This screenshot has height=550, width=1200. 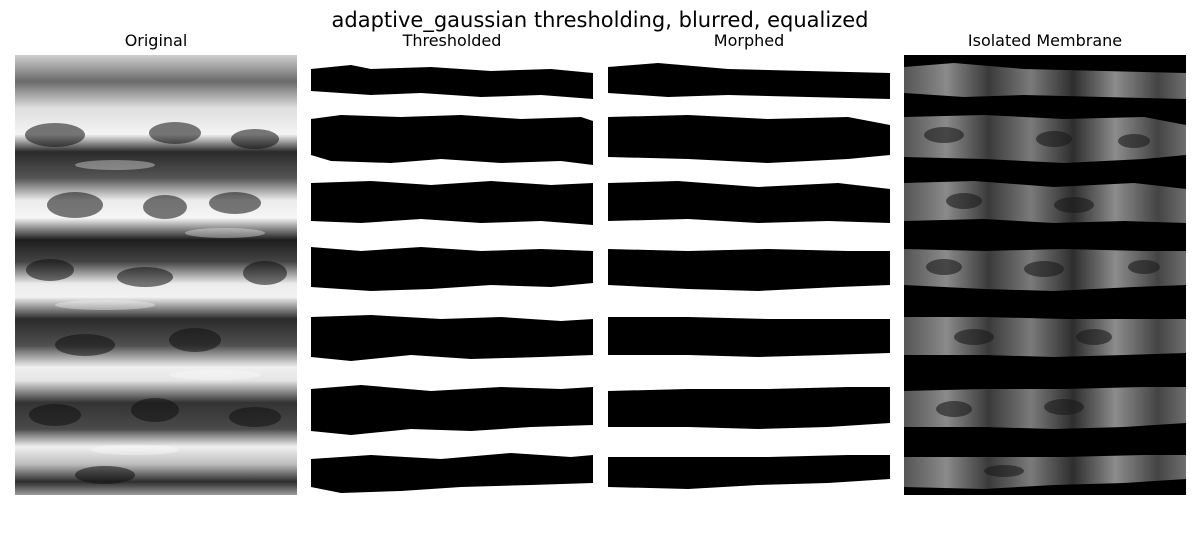 What do you see at coordinates (749, 40) in the screenshot?
I see `panel-title-morphed: Morphed` at bounding box center [749, 40].